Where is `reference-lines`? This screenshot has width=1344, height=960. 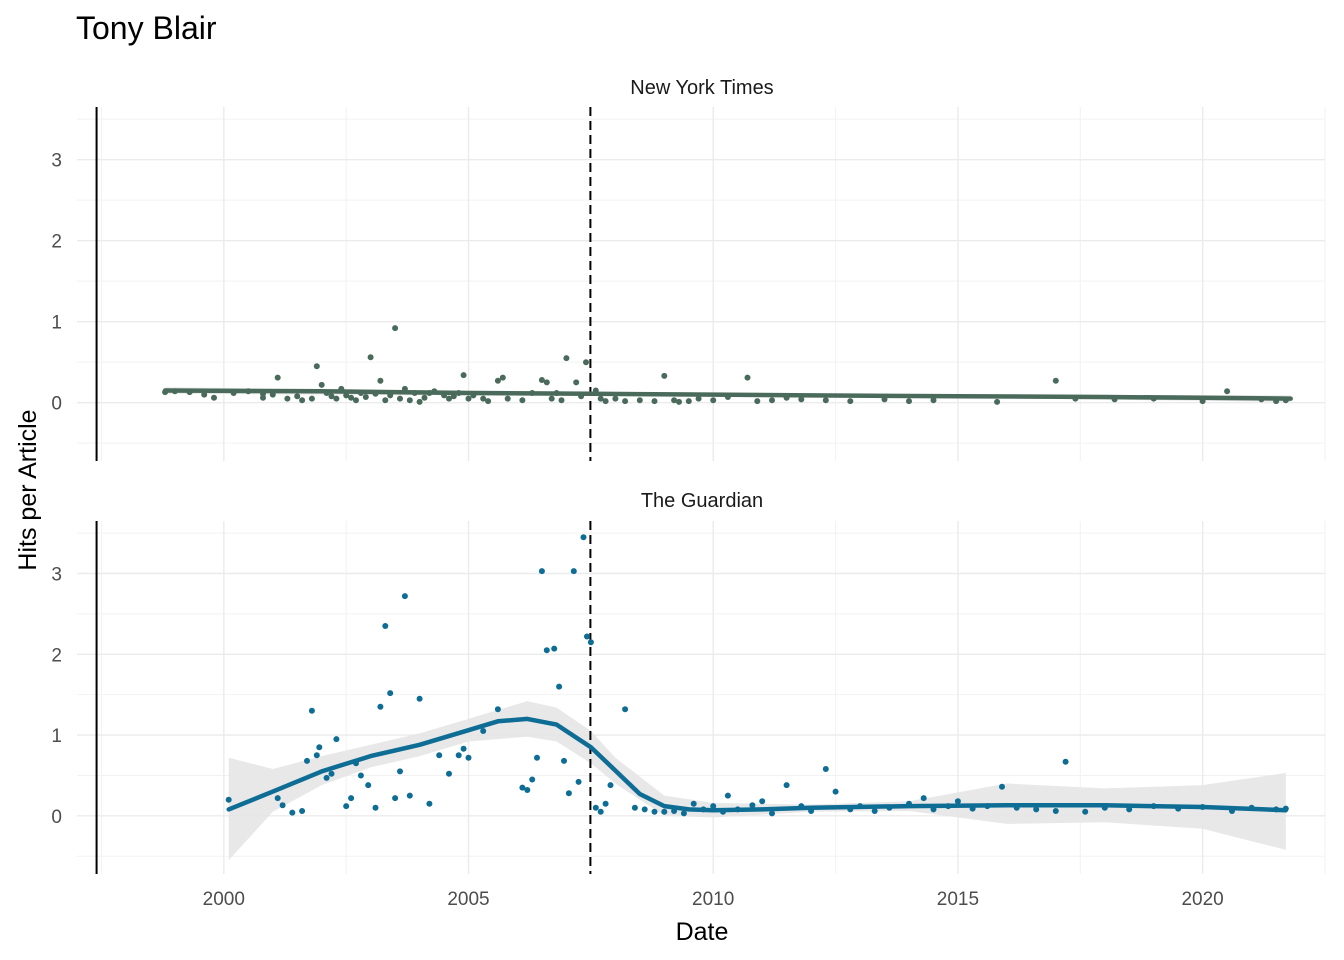
reference-lines is located at coordinates (343, 284).